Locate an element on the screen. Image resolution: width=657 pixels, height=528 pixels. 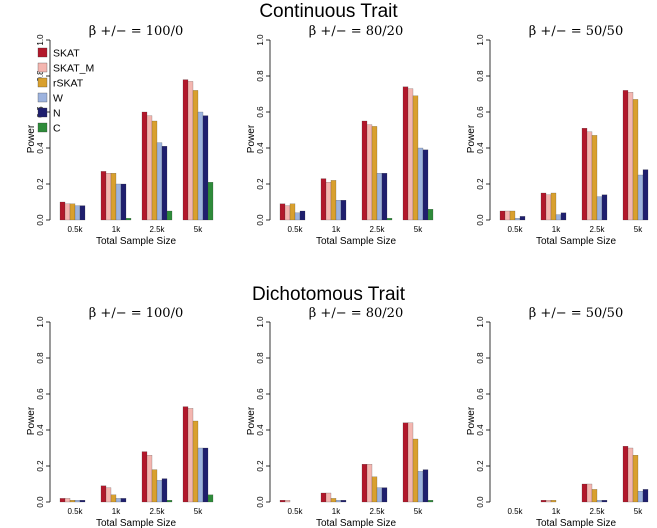
legend-label: SKAT is located at coordinates (66, 54).